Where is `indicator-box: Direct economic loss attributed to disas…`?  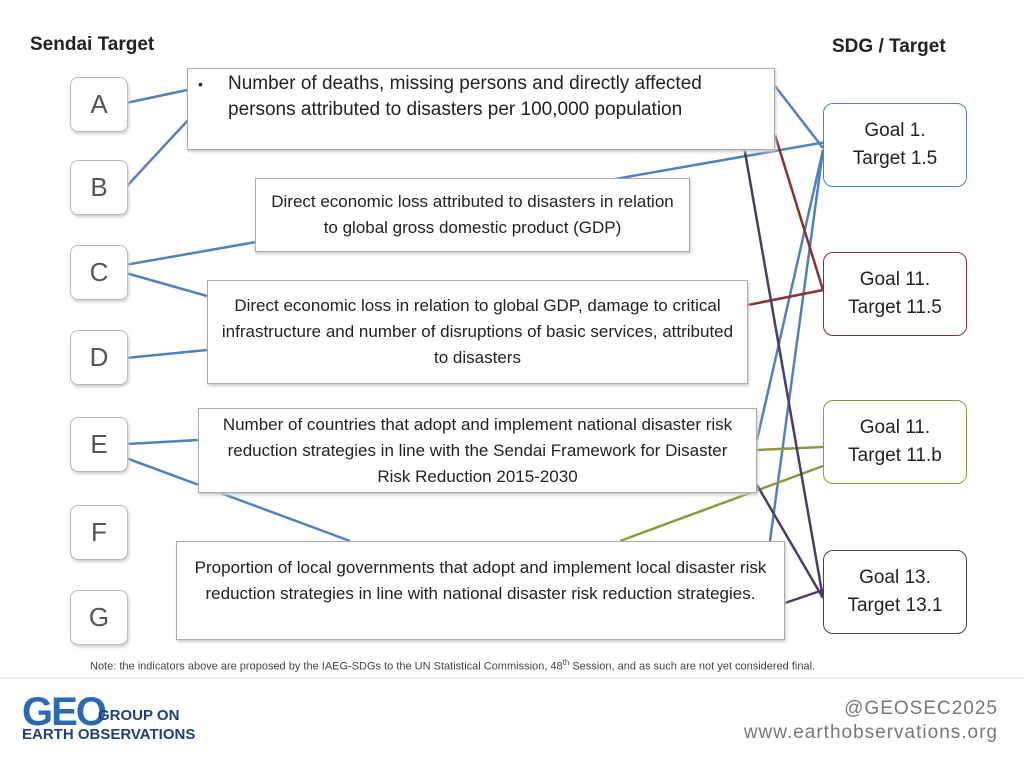 indicator-box: Direct economic loss attributed to disas… is located at coordinates (472, 215).